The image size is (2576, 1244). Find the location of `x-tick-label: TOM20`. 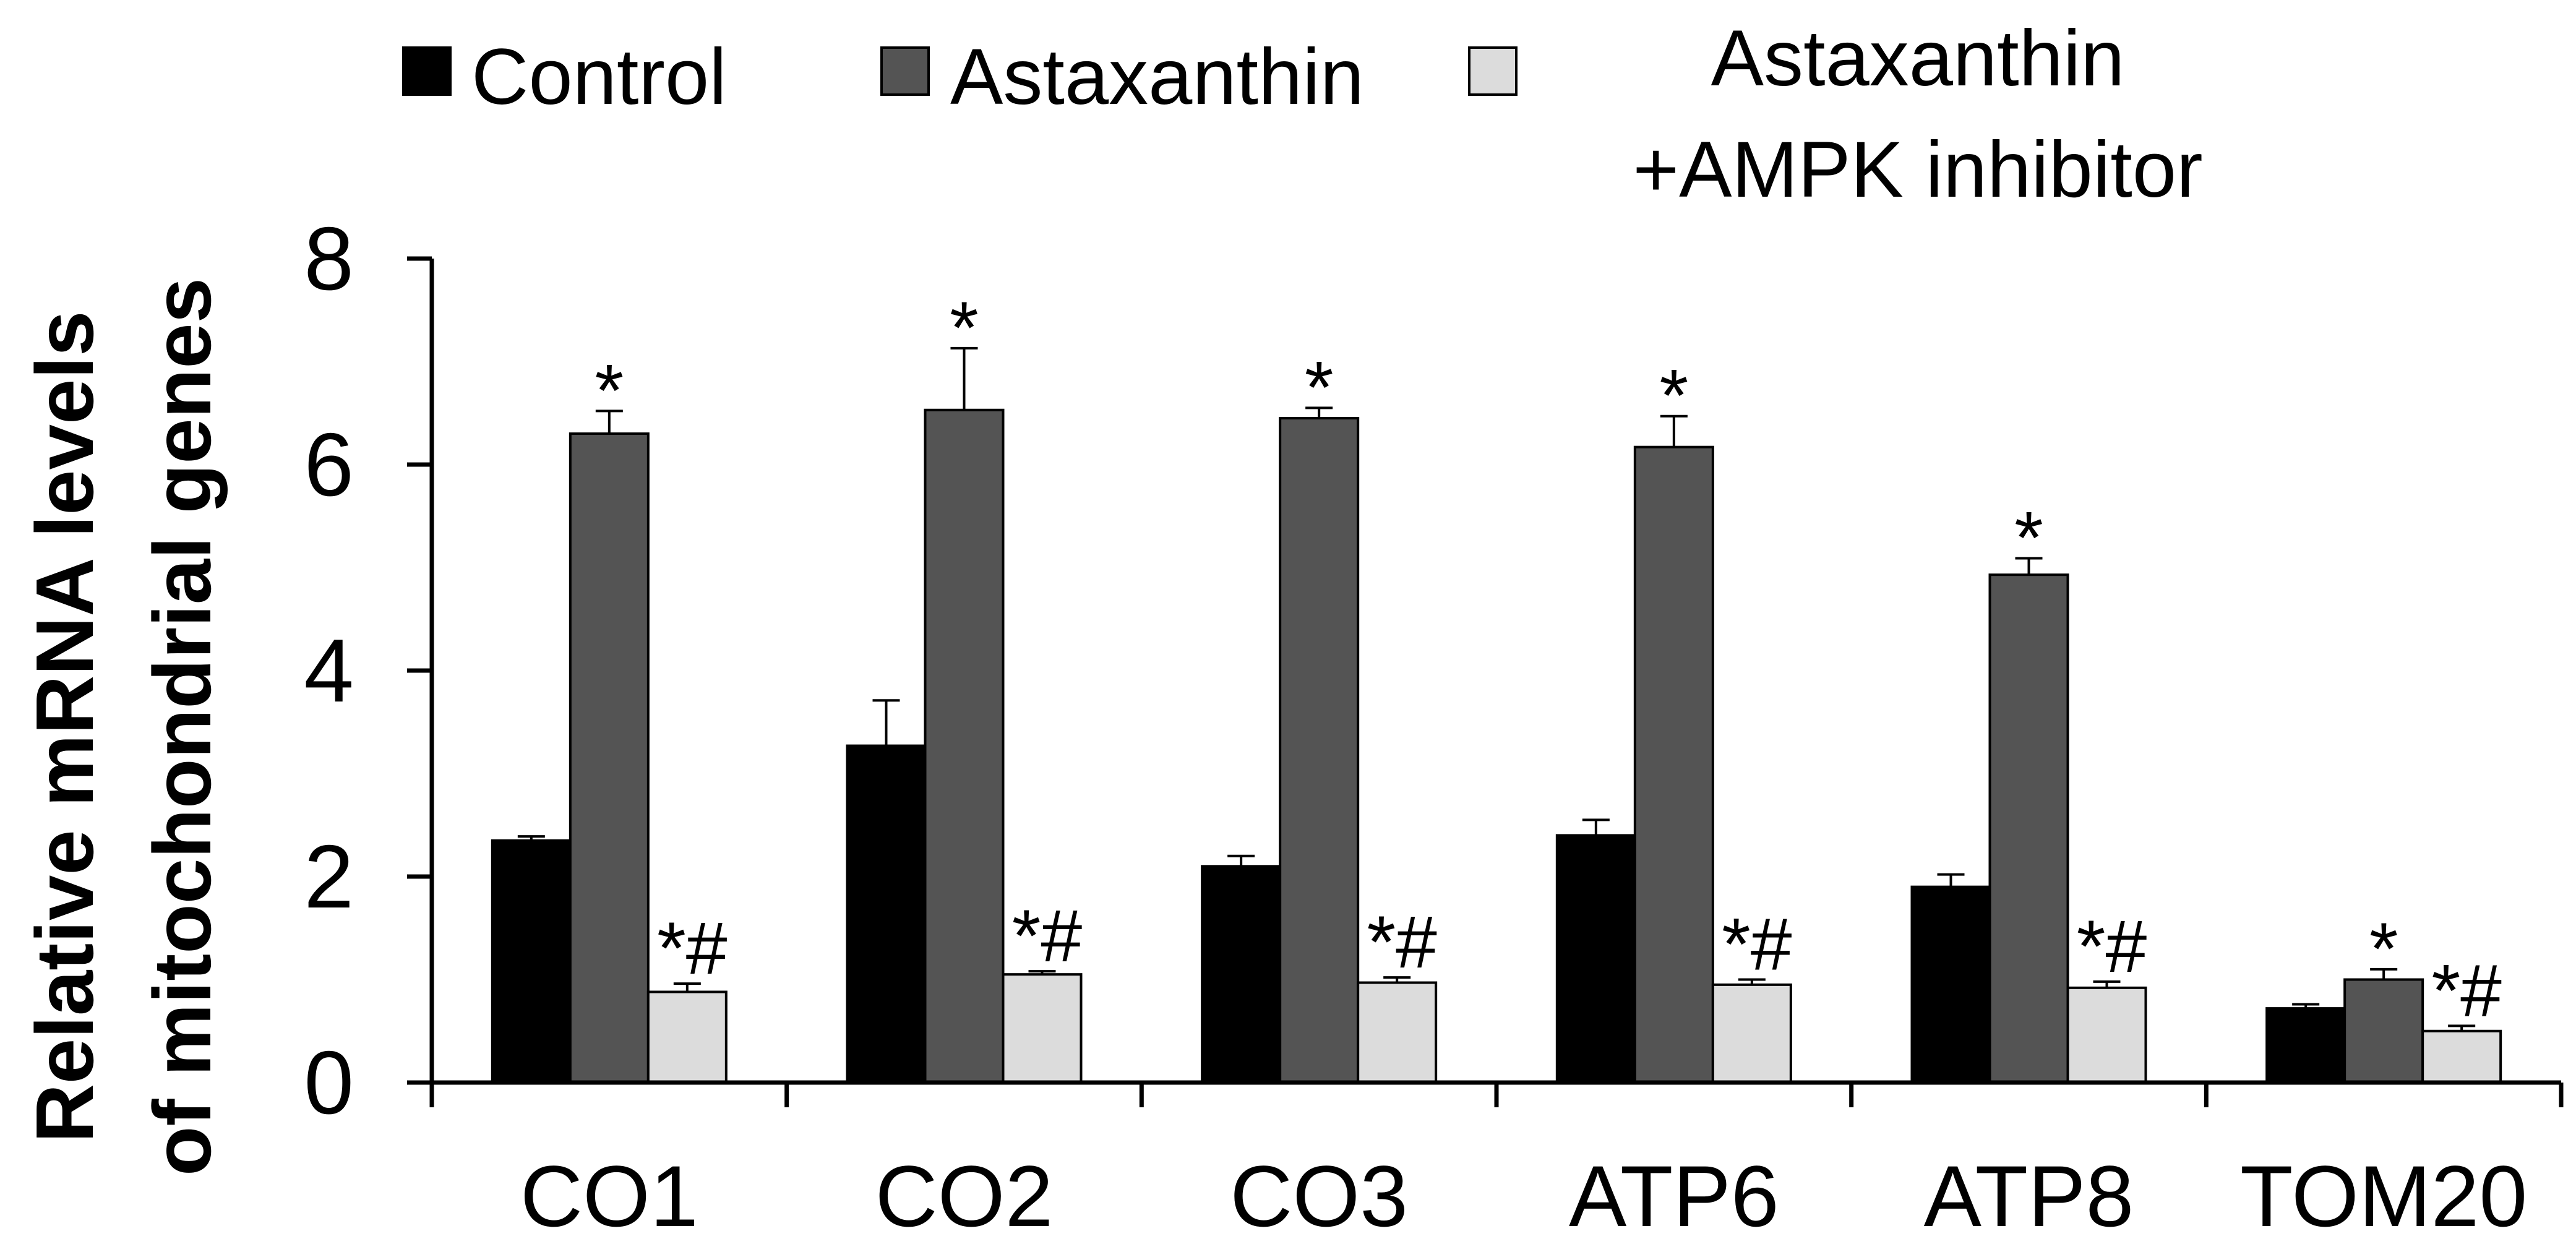

x-tick-label: TOM20 is located at coordinates (2383, 1195).